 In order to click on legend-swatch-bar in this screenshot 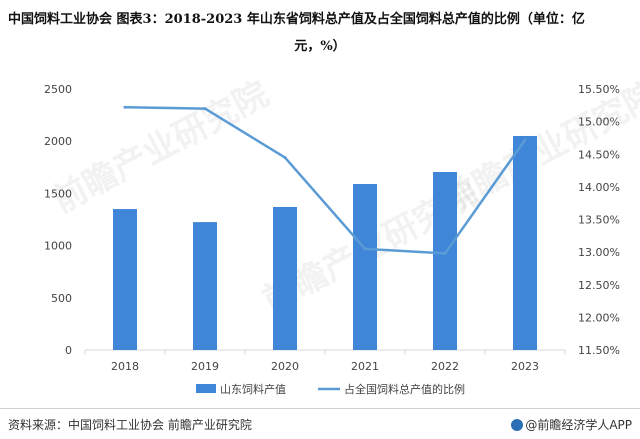, I will do `click(206, 388)`.